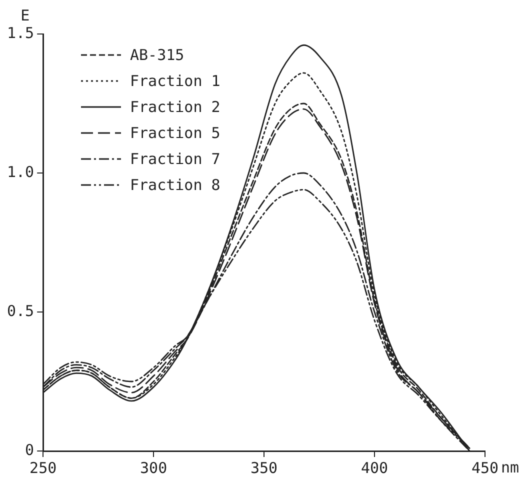  What do you see at coordinates (485, 467) in the screenshot?
I see `x-tick-label: 450` at bounding box center [485, 467].